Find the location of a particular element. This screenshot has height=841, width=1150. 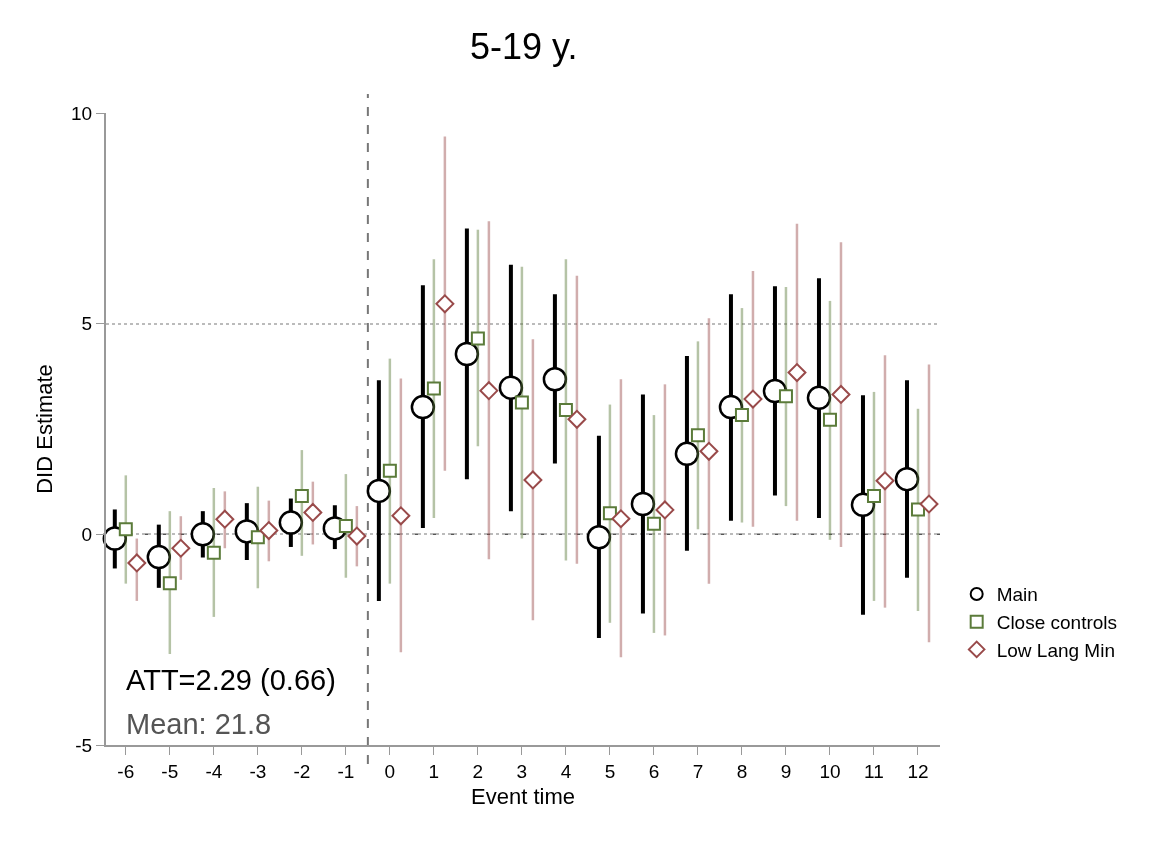

x-tick-label: -4 is located at coordinates (214, 771).